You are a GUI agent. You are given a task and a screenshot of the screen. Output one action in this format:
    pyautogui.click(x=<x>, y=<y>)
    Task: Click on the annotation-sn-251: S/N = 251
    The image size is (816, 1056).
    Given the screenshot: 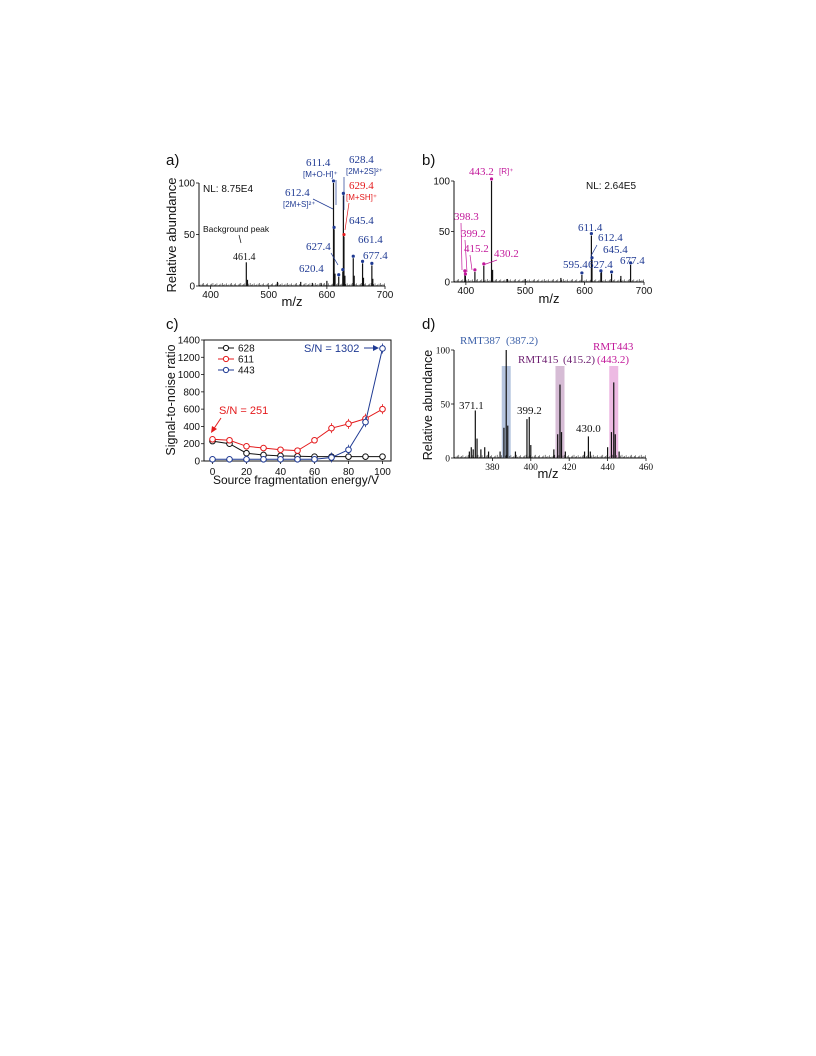 What is the action you would take?
    pyautogui.click(x=243, y=411)
    